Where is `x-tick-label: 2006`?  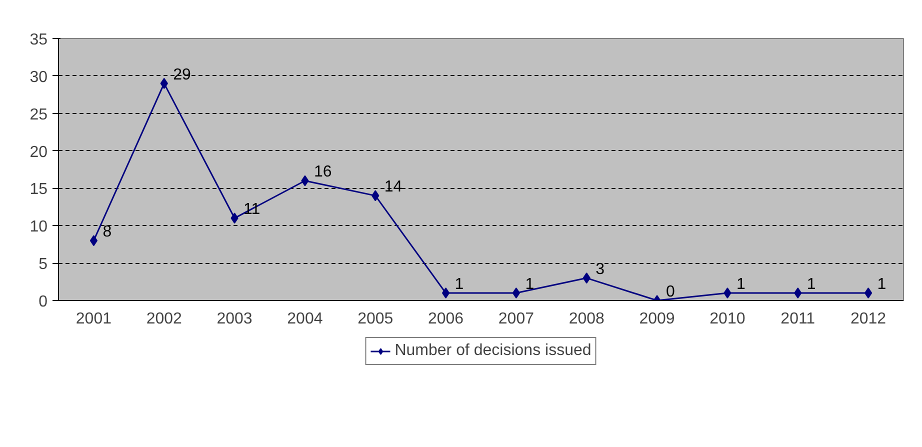
x-tick-label: 2006 is located at coordinates (446, 319).